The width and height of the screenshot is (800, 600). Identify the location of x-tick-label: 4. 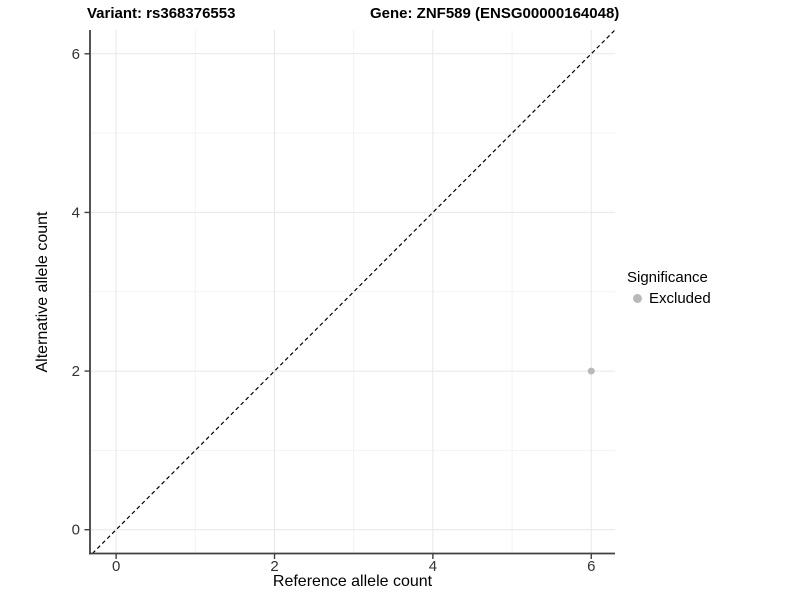
(433, 566).